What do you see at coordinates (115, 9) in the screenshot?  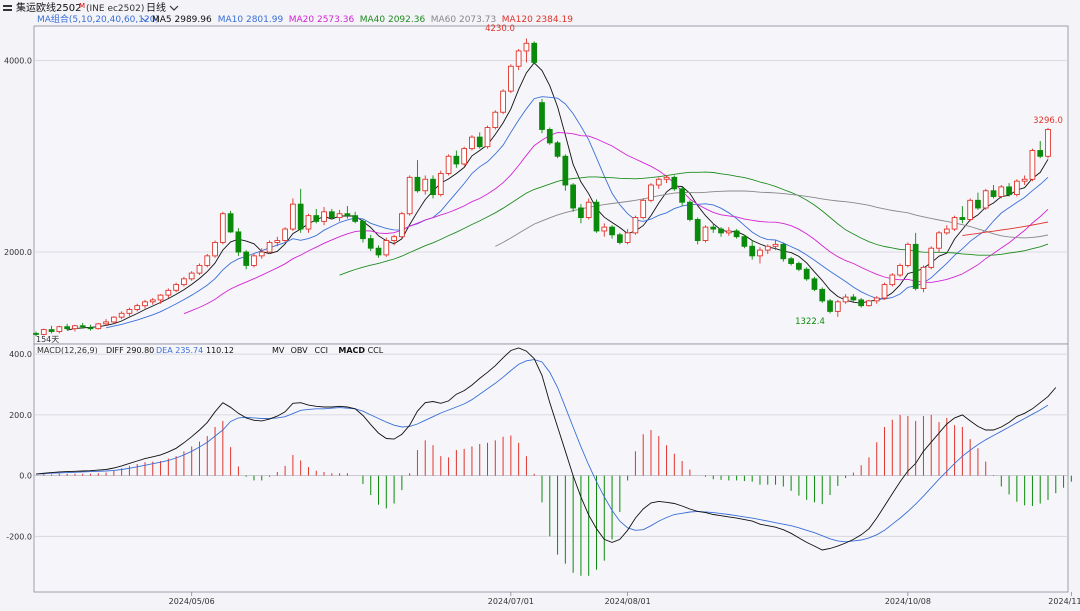 I see `exchange-code: (INE ec2502)` at bounding box center [115, 9].